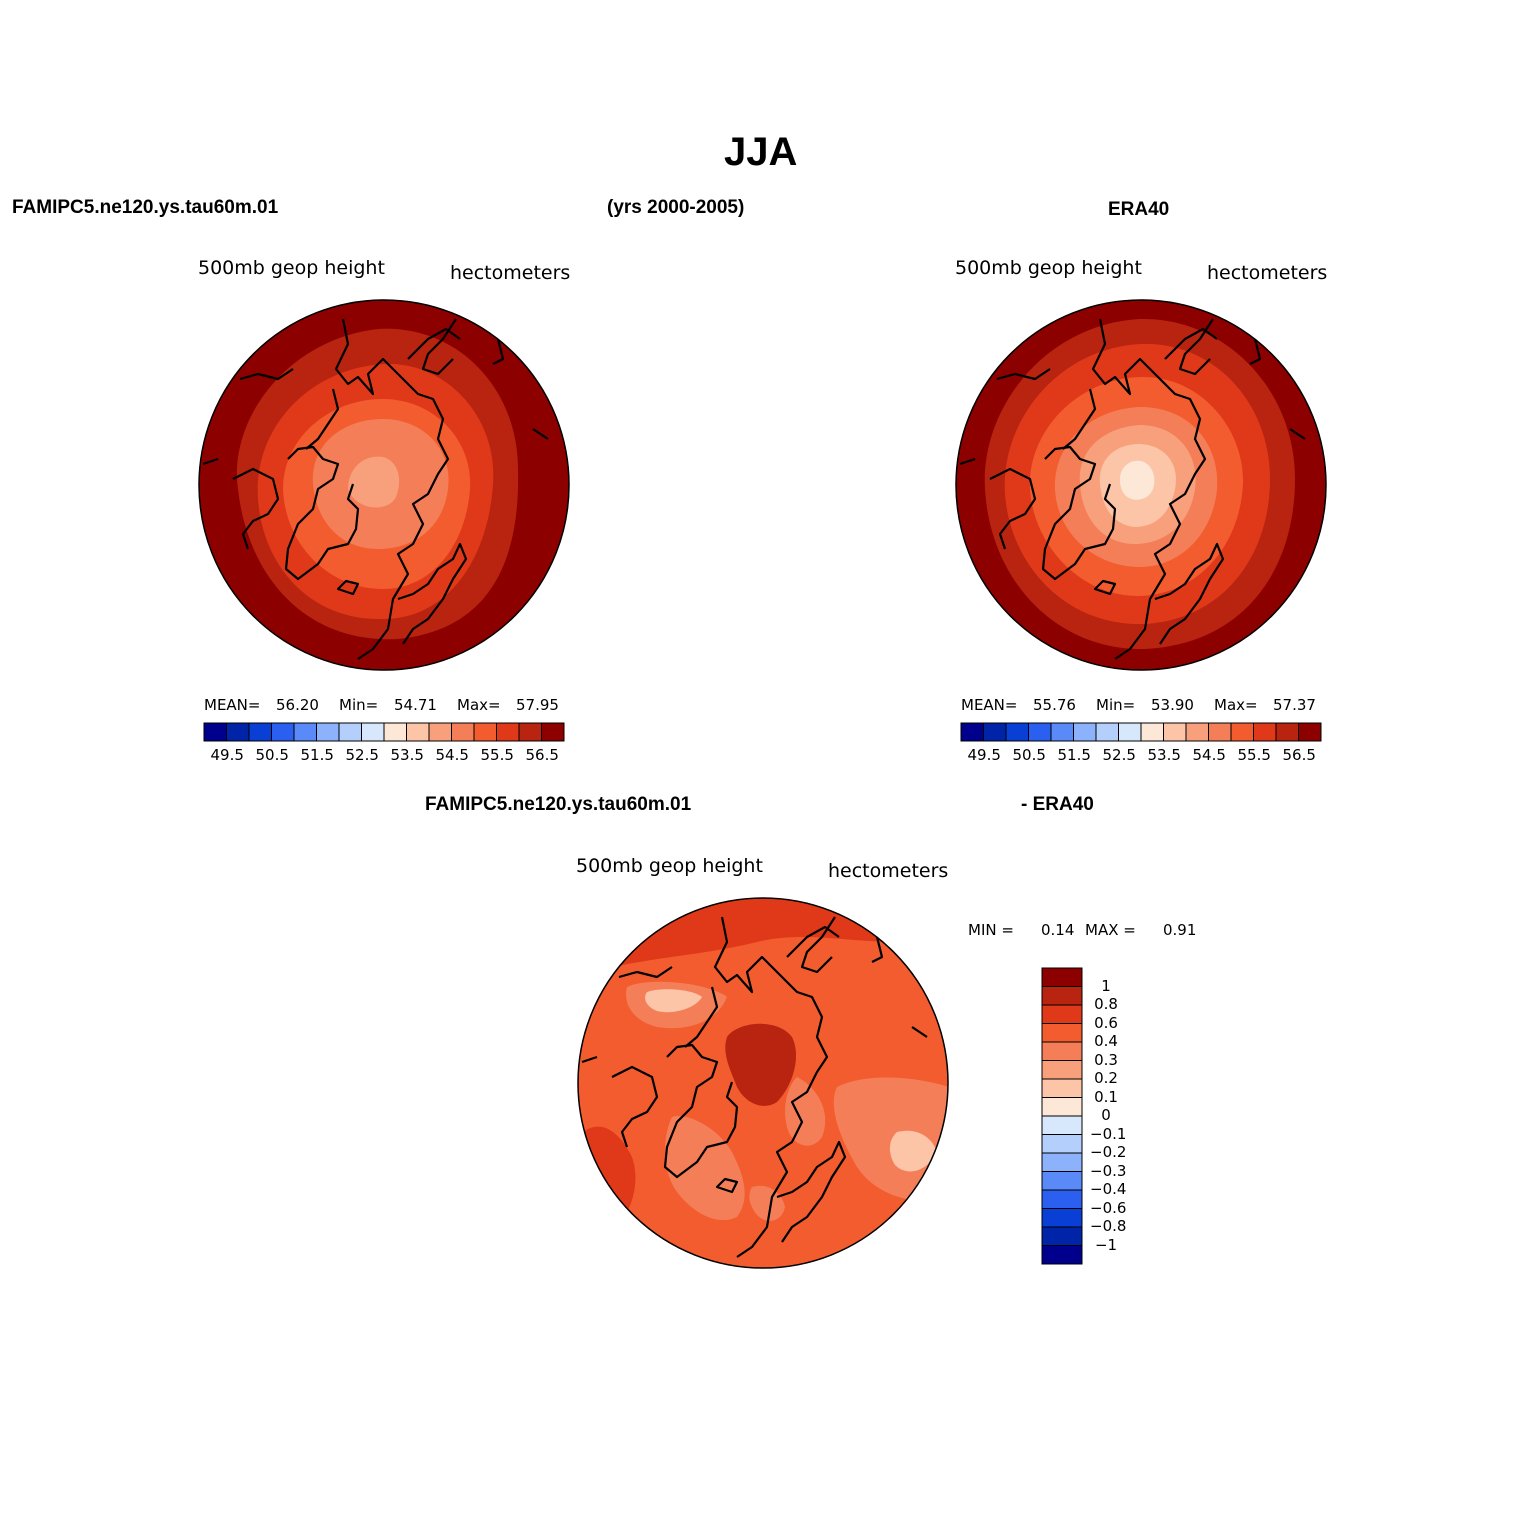 The width and height of the screenshot is (1525, 1525). I want to click on colorbar-tick-label: −0.1, so click(1108, 1133).